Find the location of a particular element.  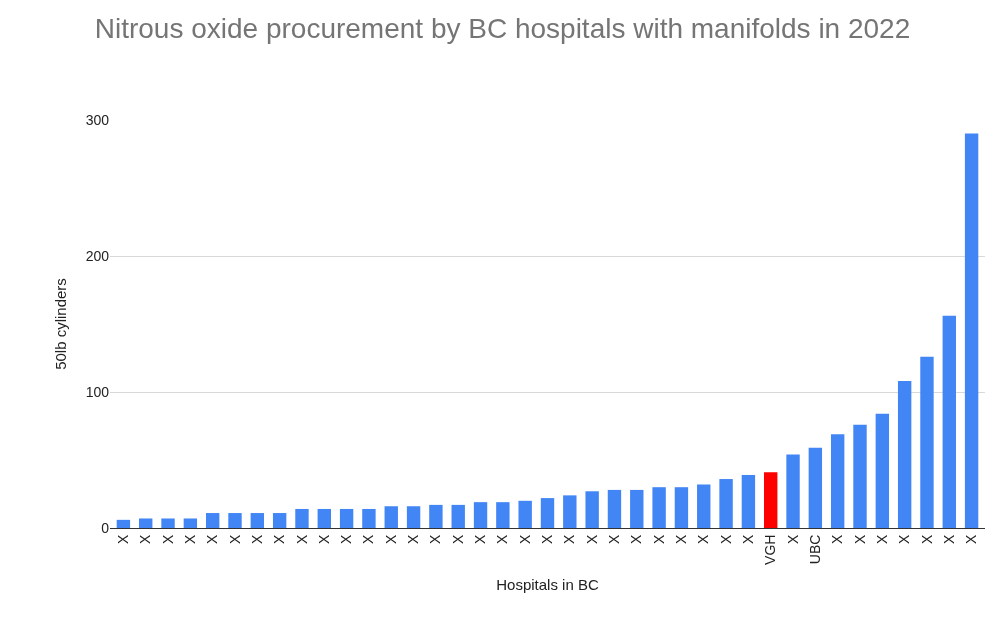

y-tick-label: 300 is located at coordinates (97, 119).